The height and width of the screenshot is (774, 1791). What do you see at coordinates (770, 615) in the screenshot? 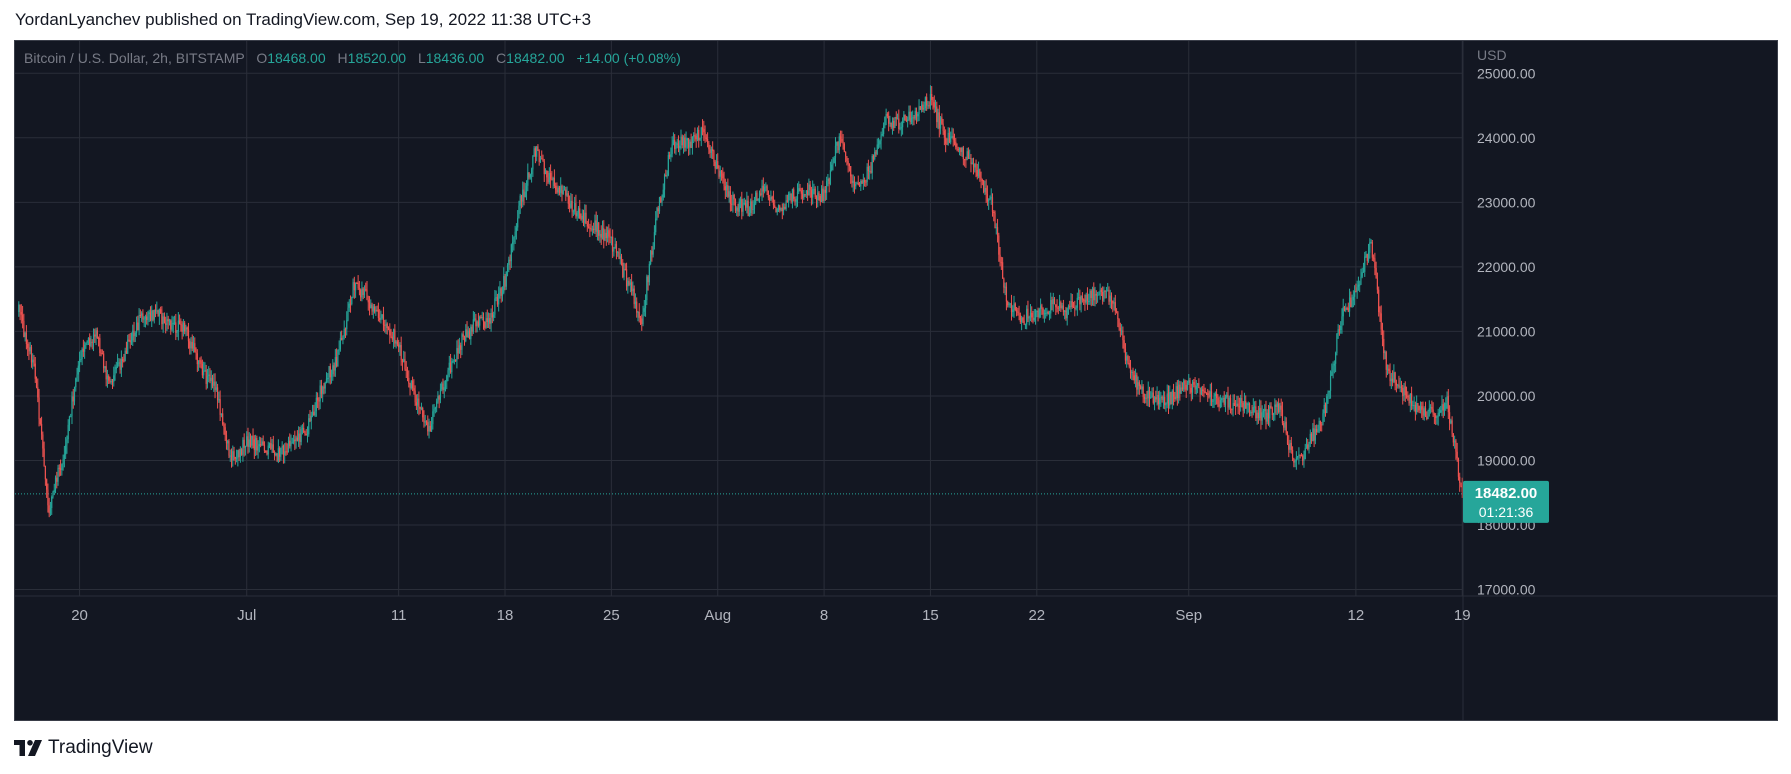
I see `time-axis: 20 Jul 11 18 25 Aug 8 15 22 Sep 12 19` at bounding box center [770, 615].